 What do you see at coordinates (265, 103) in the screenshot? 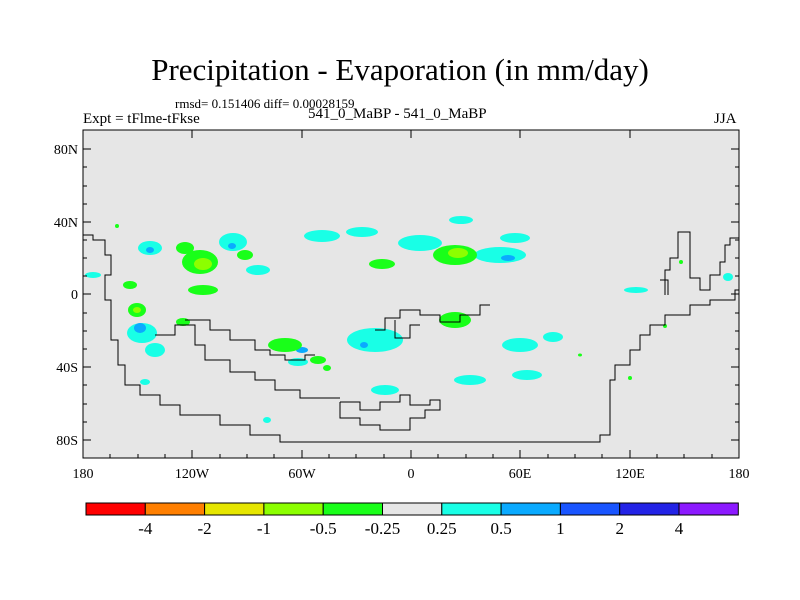
I see `stats-label: rmsd= 0.151406 diff= 0.00028159` at bounding box center [265, 103].